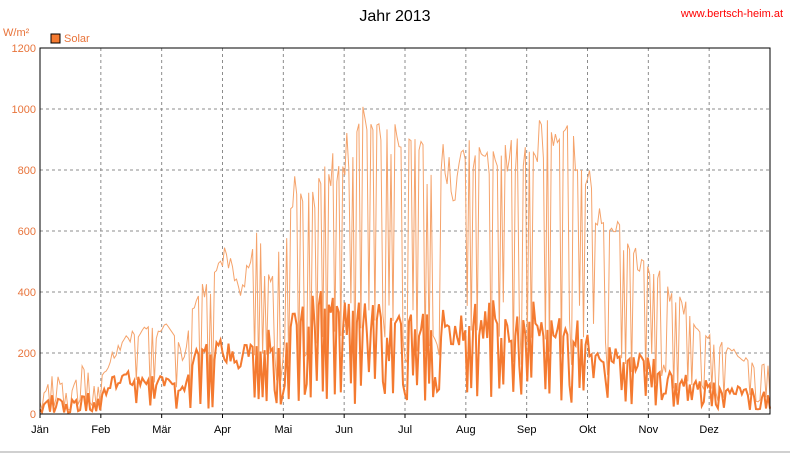  Describe the element at coordinates (527, 430) in the screenshot. I see `x-tick-label: Sep` at that location.